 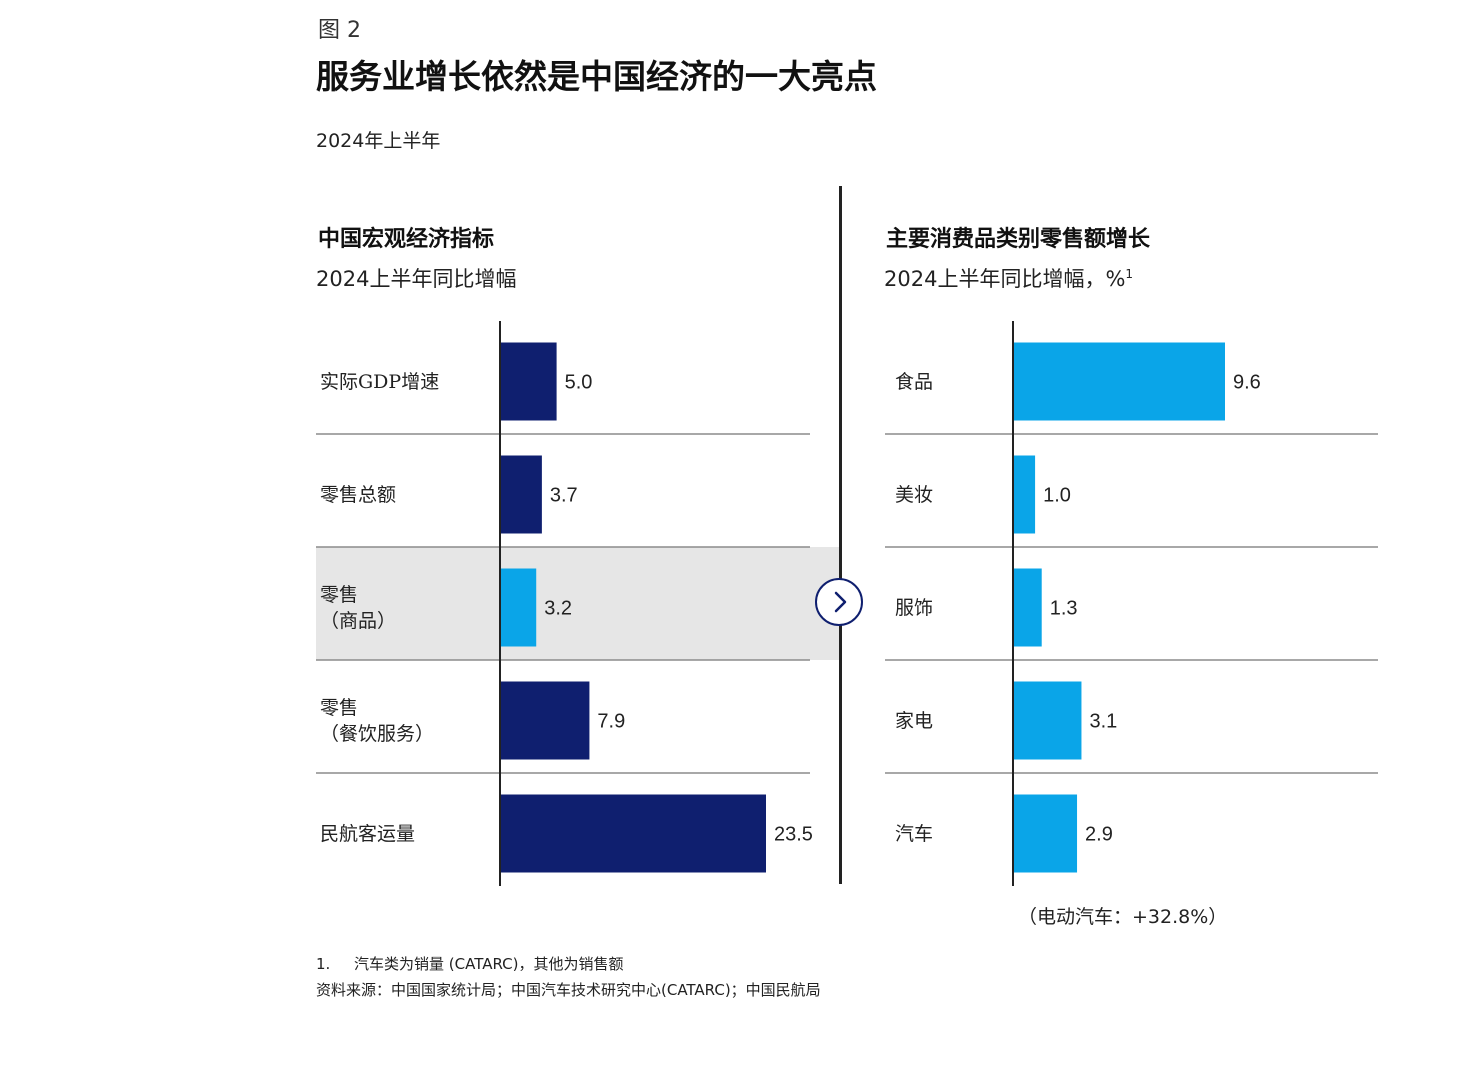 I want to click on left-category-label: 零售 （餐饮服务）, so click(x=377, y=721).